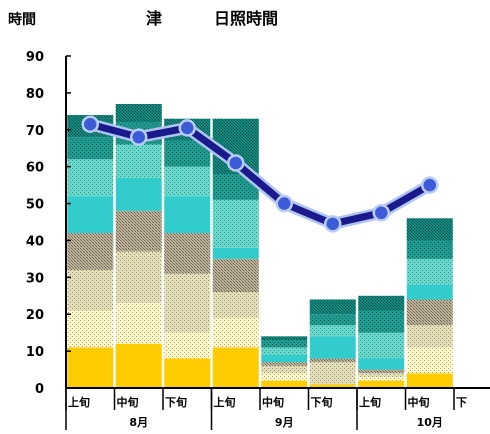  I want to click on chart-title: 日照時間, so click(246, 18).